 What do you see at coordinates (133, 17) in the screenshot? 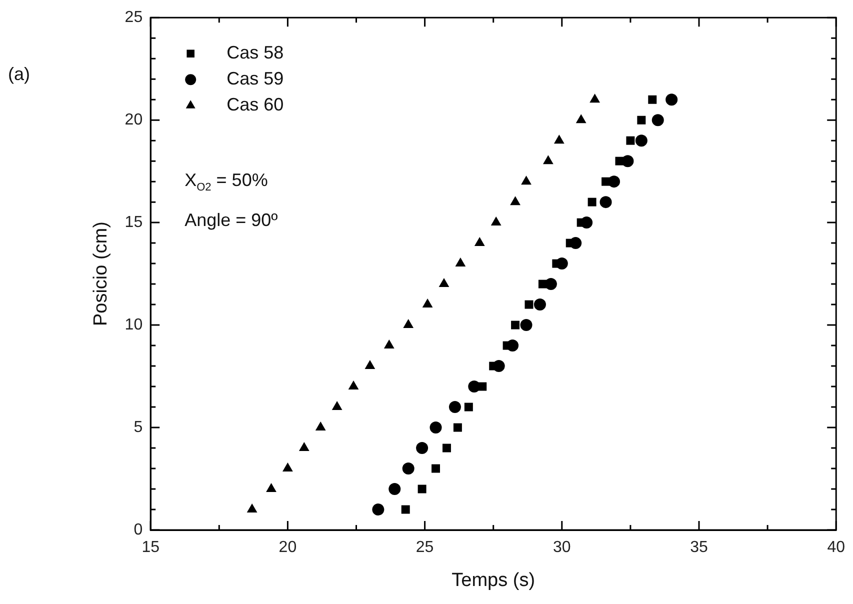
I see `y-tick-label: 25` at bounding box center [133, 17].